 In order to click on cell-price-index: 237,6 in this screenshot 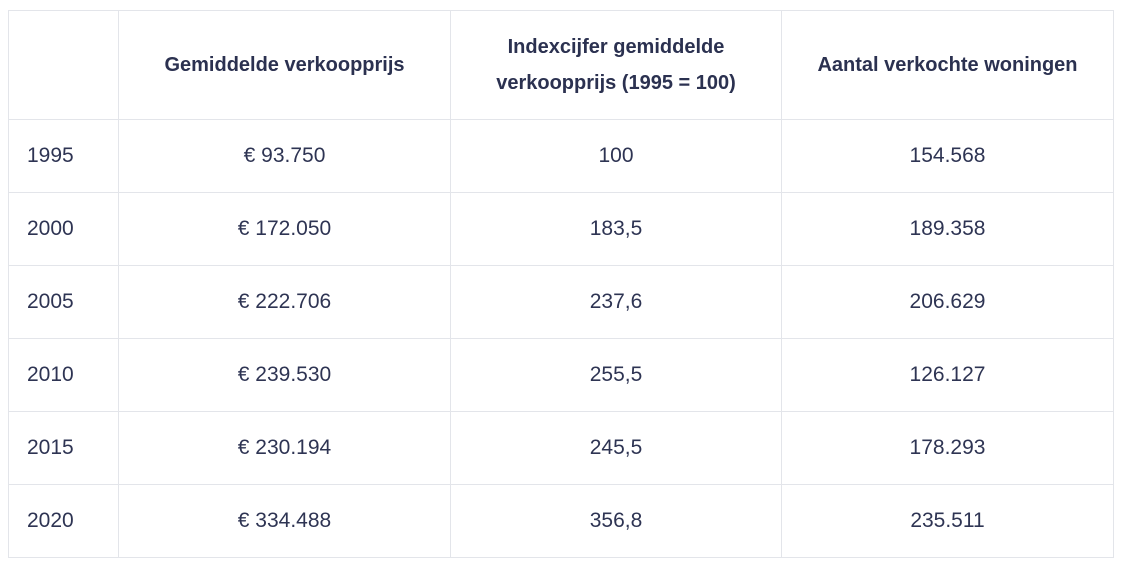, I will do `click(616, 302)`.